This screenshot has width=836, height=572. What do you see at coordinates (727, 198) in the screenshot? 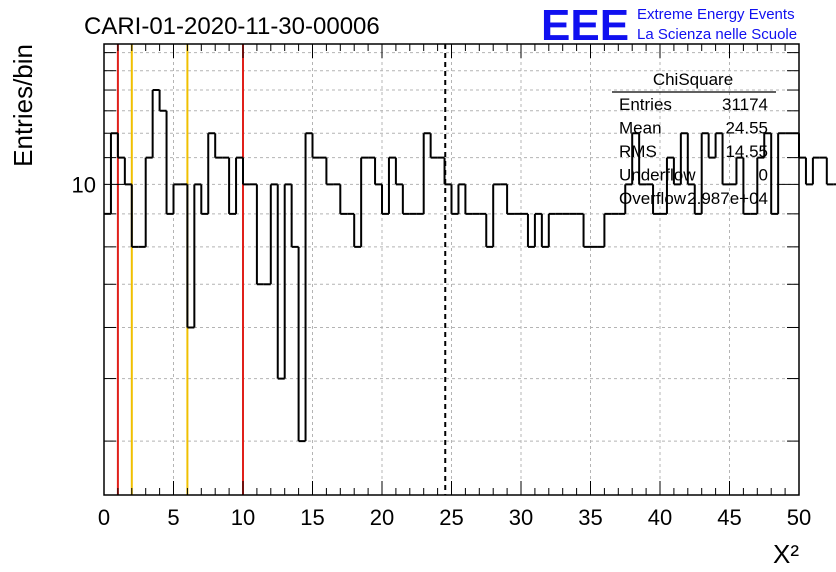
I see `stats-row-value: 2.987e+04` at bounding box center [727, 198].